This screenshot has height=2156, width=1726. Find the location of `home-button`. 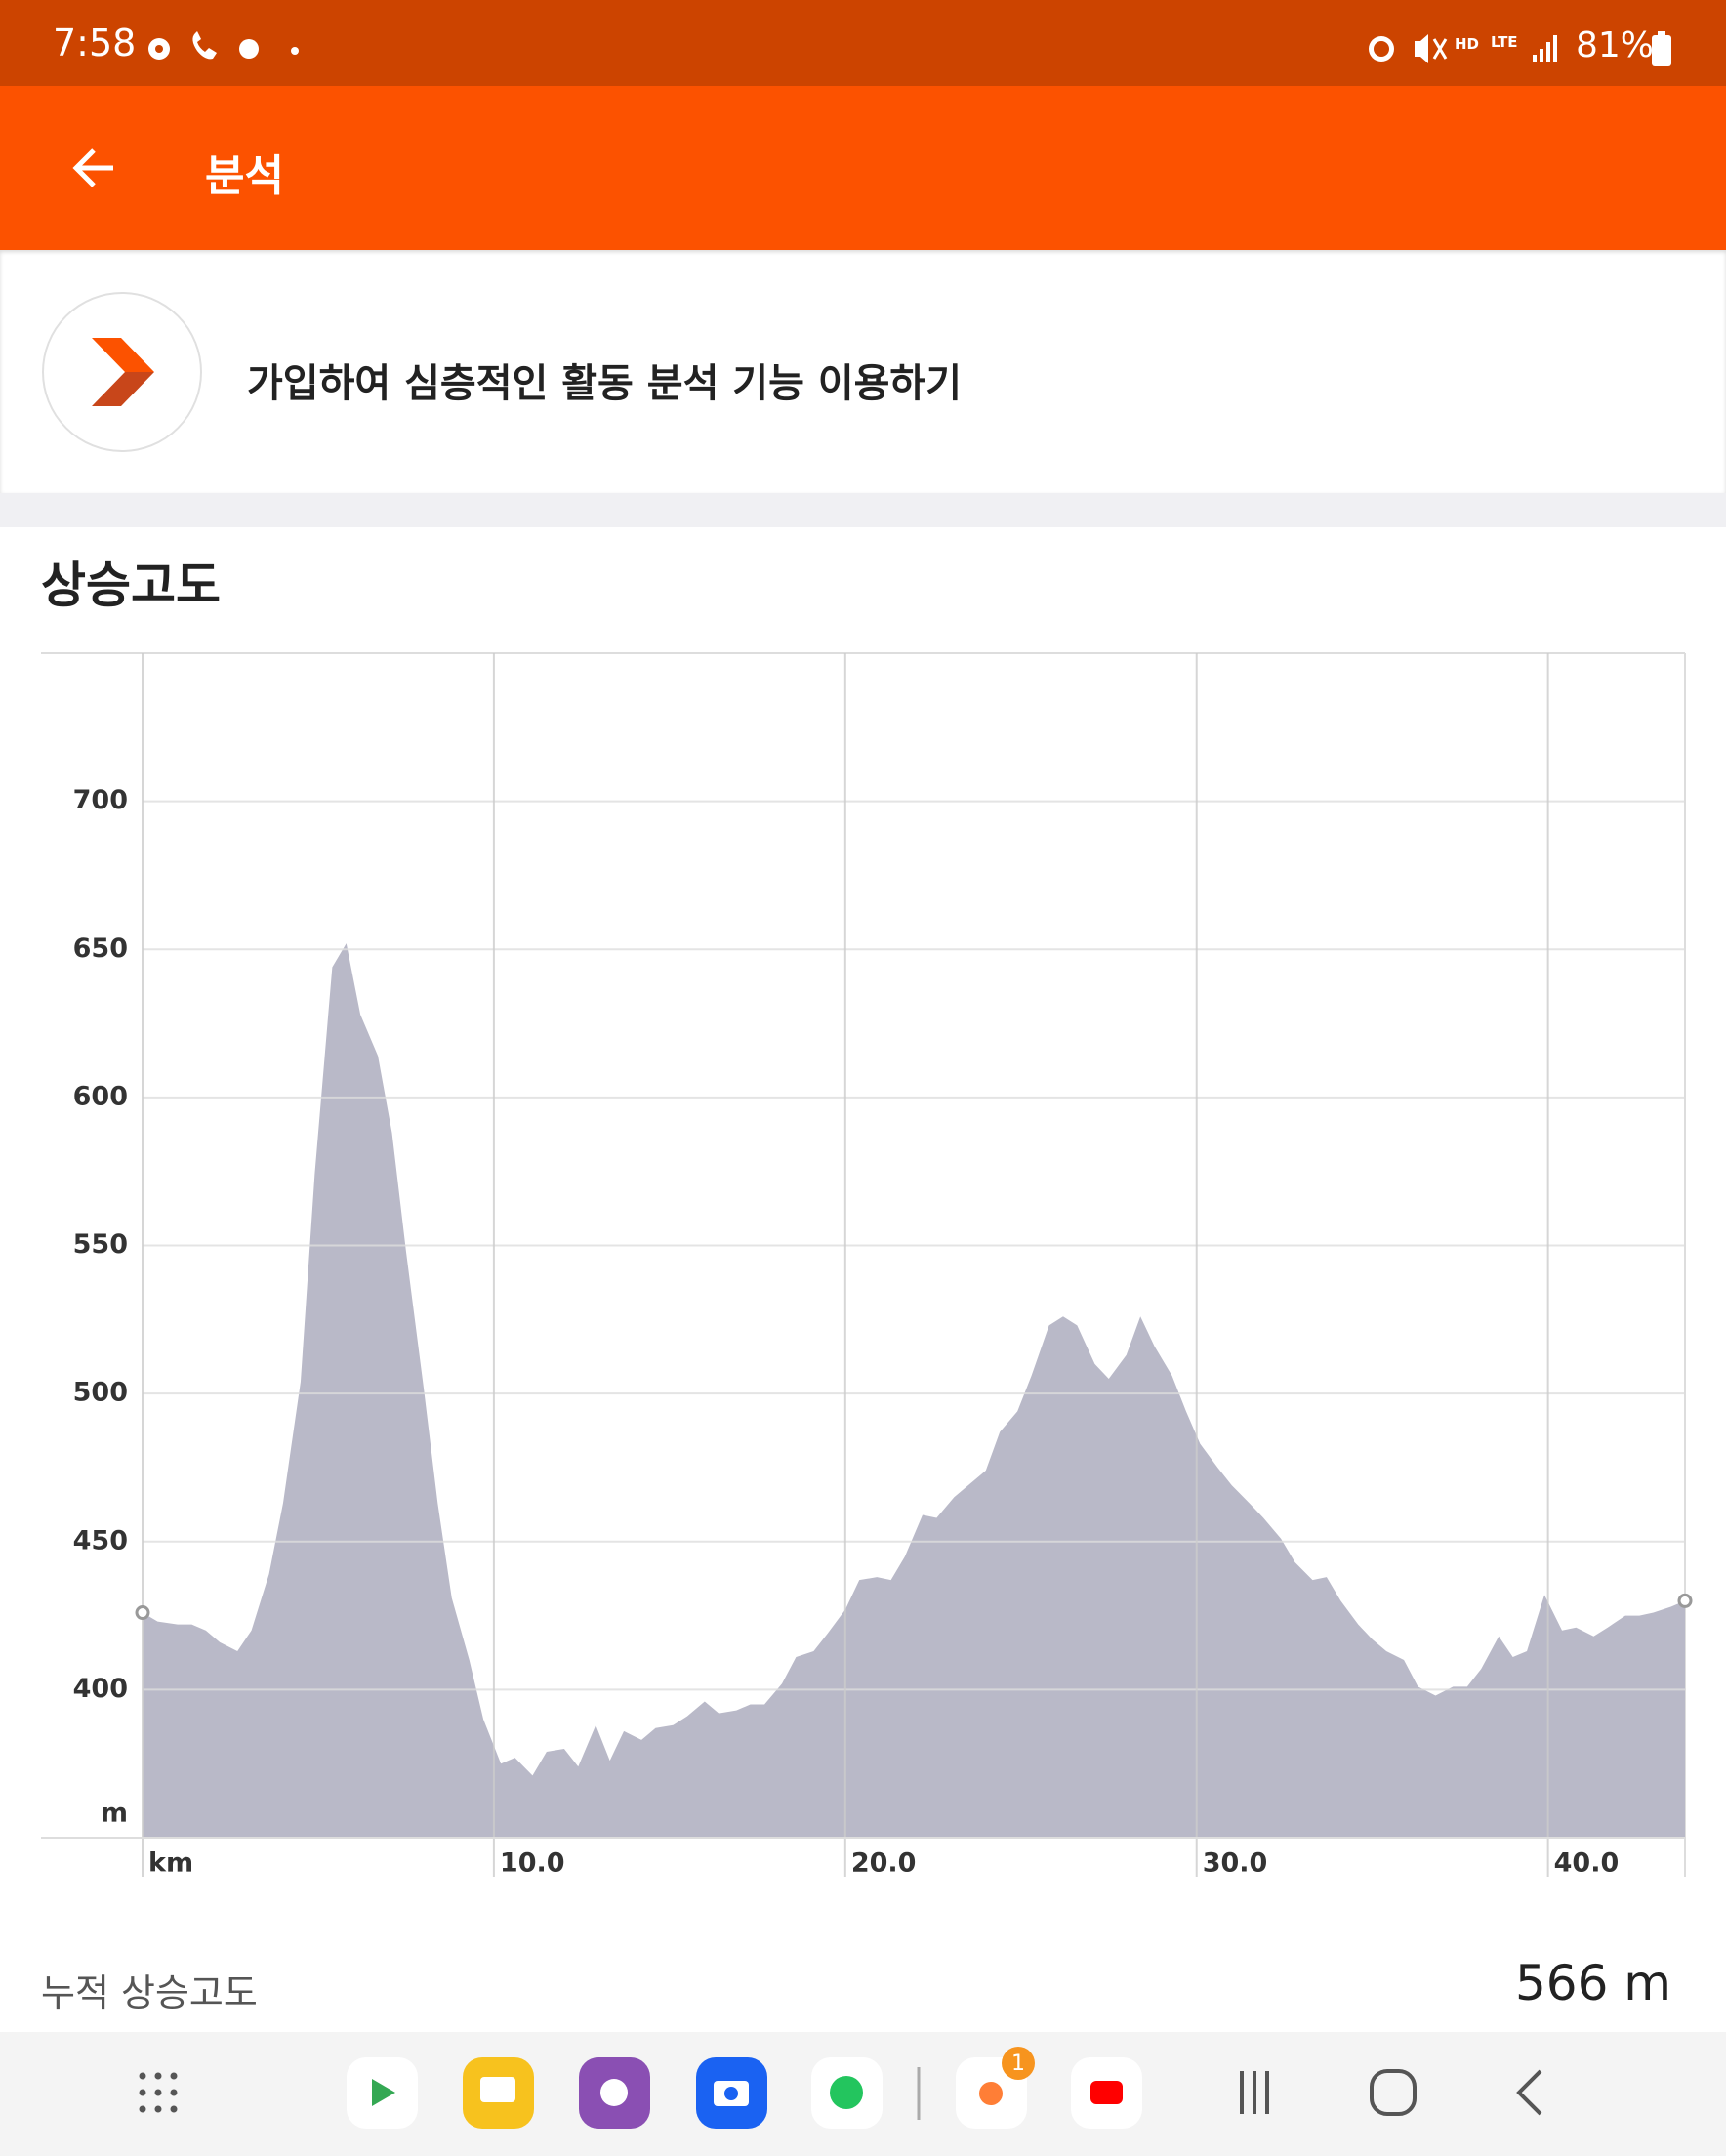

home-button is located at coordinates (1393, 2093).